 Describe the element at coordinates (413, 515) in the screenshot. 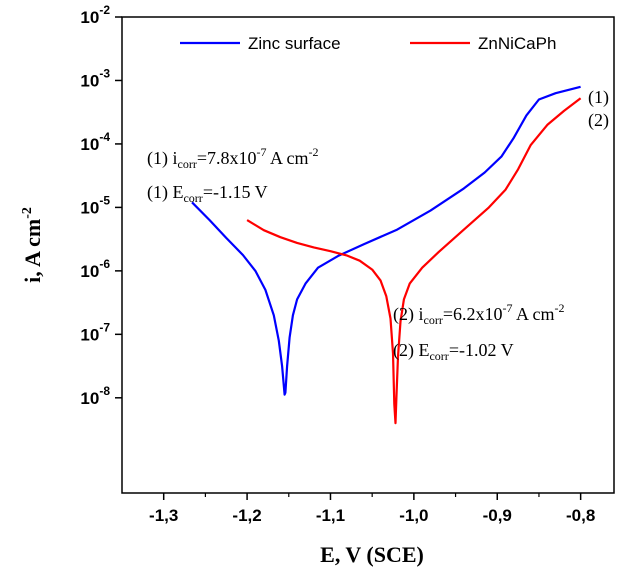

I see `x-tick-label: -1,0` at that location.